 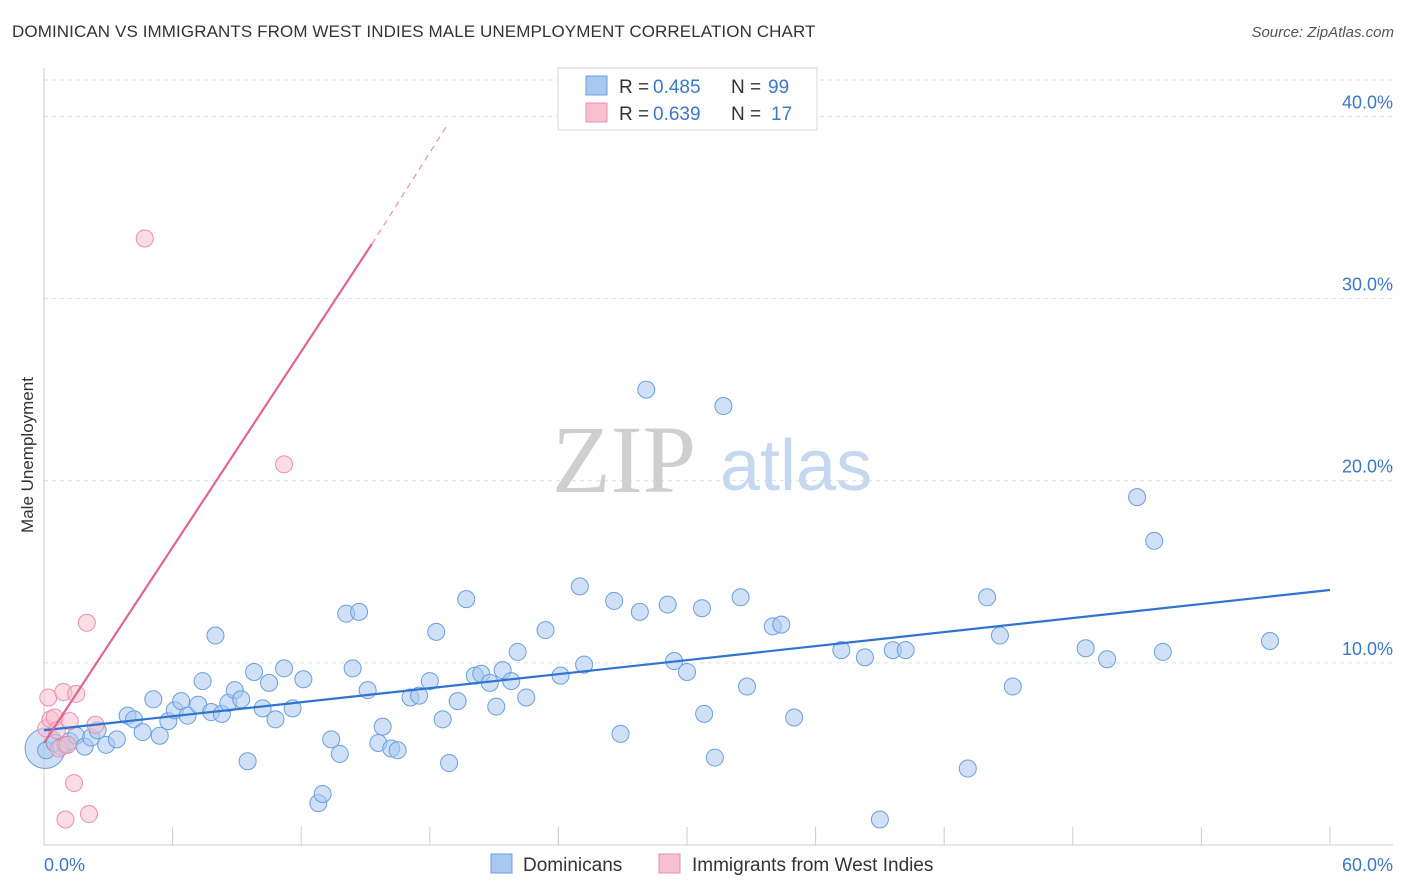 What do you see at coordinates (624, 459) in the screenshot?
I see `watermark-zip: ZIP` at bounding box center [624, 459].